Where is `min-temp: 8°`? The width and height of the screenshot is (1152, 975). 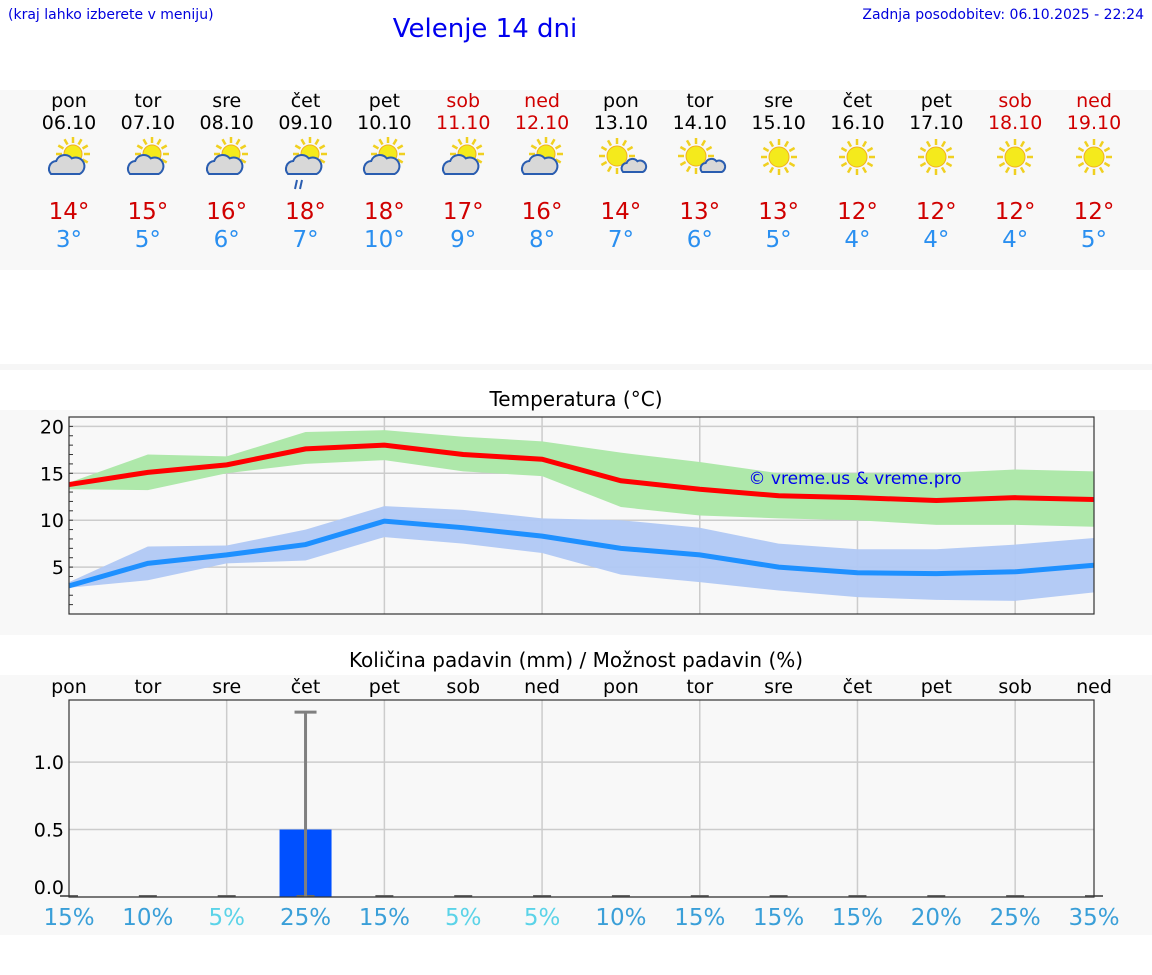 min-temp: 8° is located at coordinates (542, 240).